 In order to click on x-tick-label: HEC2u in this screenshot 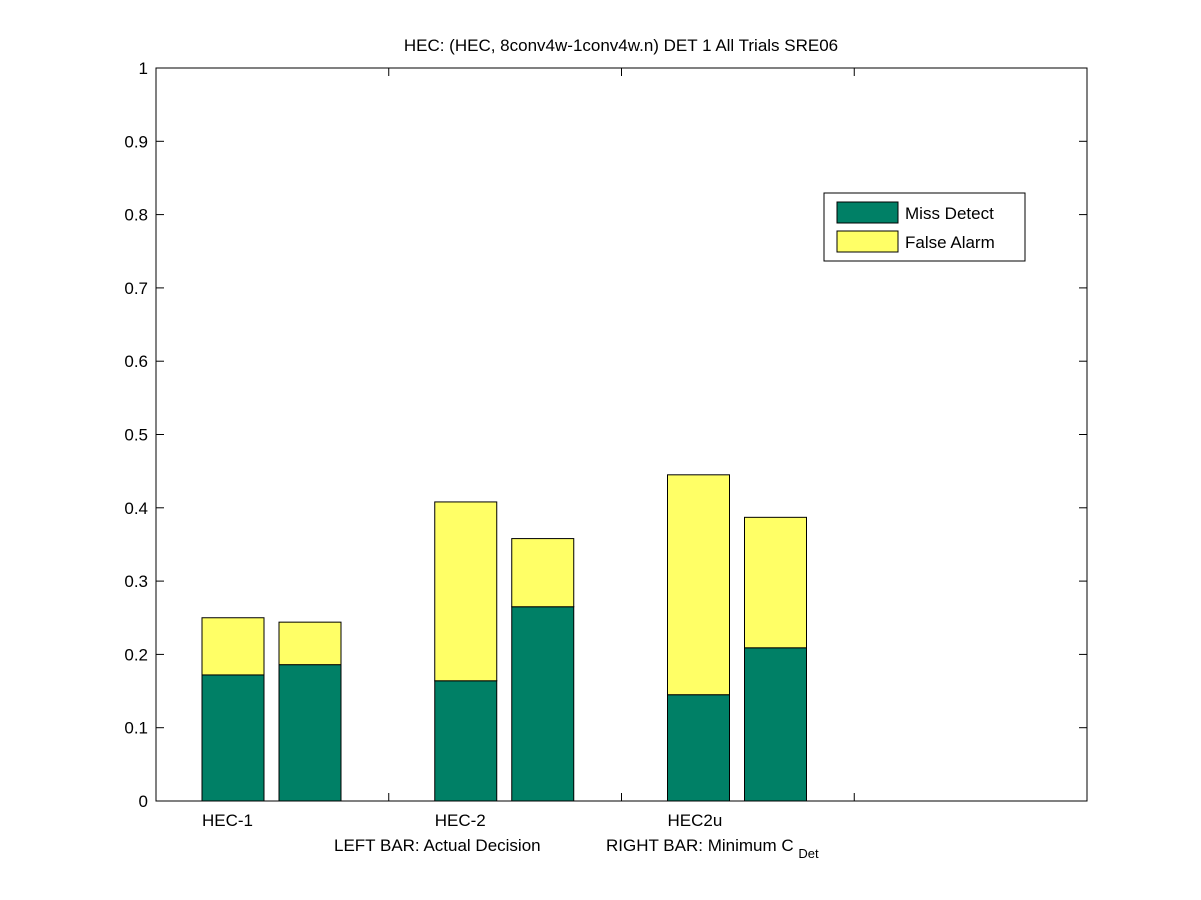, I will do `click(695, 820)`.